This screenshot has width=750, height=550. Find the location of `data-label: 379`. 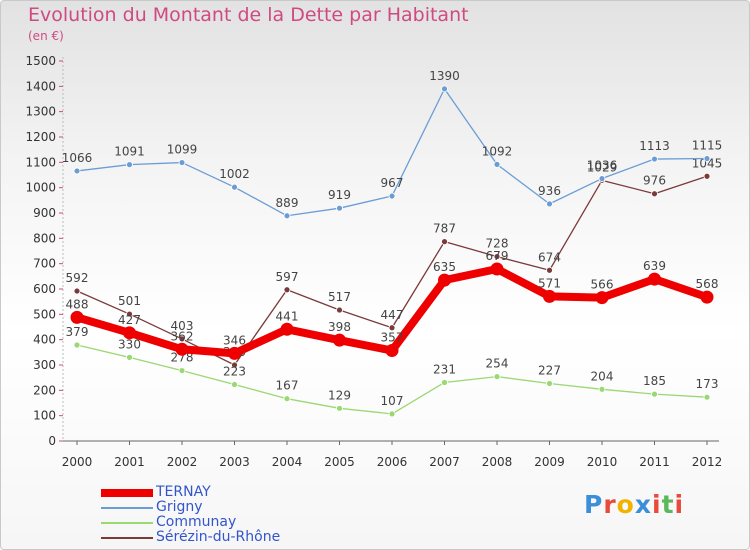

data-label: 379 is located at coordinates (77, 332).